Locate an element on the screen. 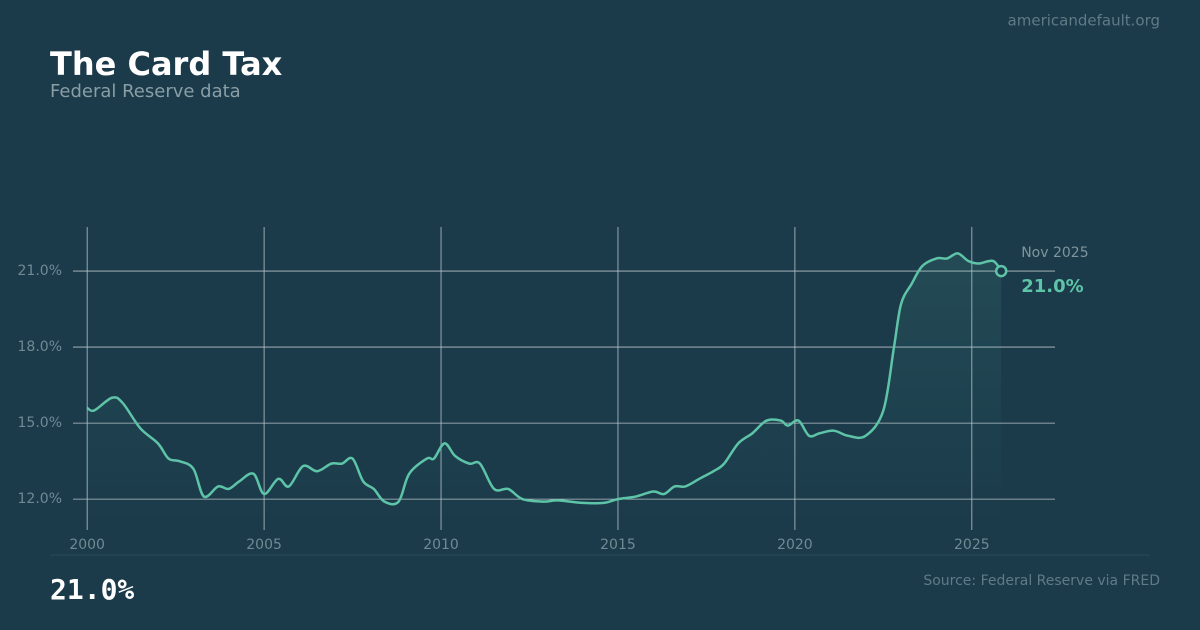 The width and height of the screenshot is (1200, 630). x-tick-label: 2025 is located at coordinates (972, 545).